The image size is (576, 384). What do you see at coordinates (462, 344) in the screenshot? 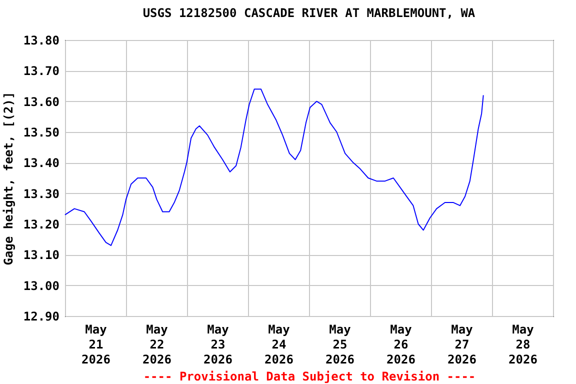
I see `x-tick-label: May 27 2026` at bounding box center [462, 344].